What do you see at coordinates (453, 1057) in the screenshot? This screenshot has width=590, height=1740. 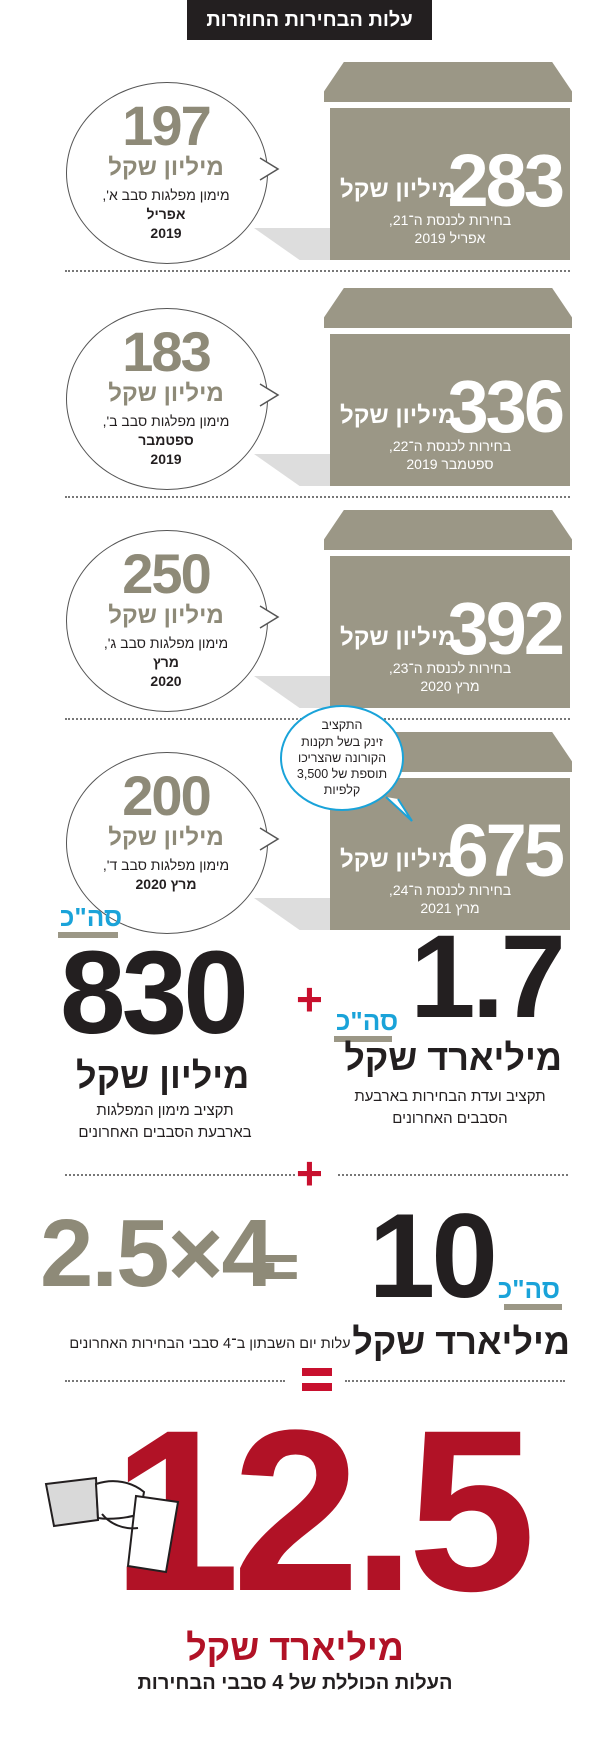 I see `committee-unit: מיליארד שקל` at bounding box center [453, 1057].